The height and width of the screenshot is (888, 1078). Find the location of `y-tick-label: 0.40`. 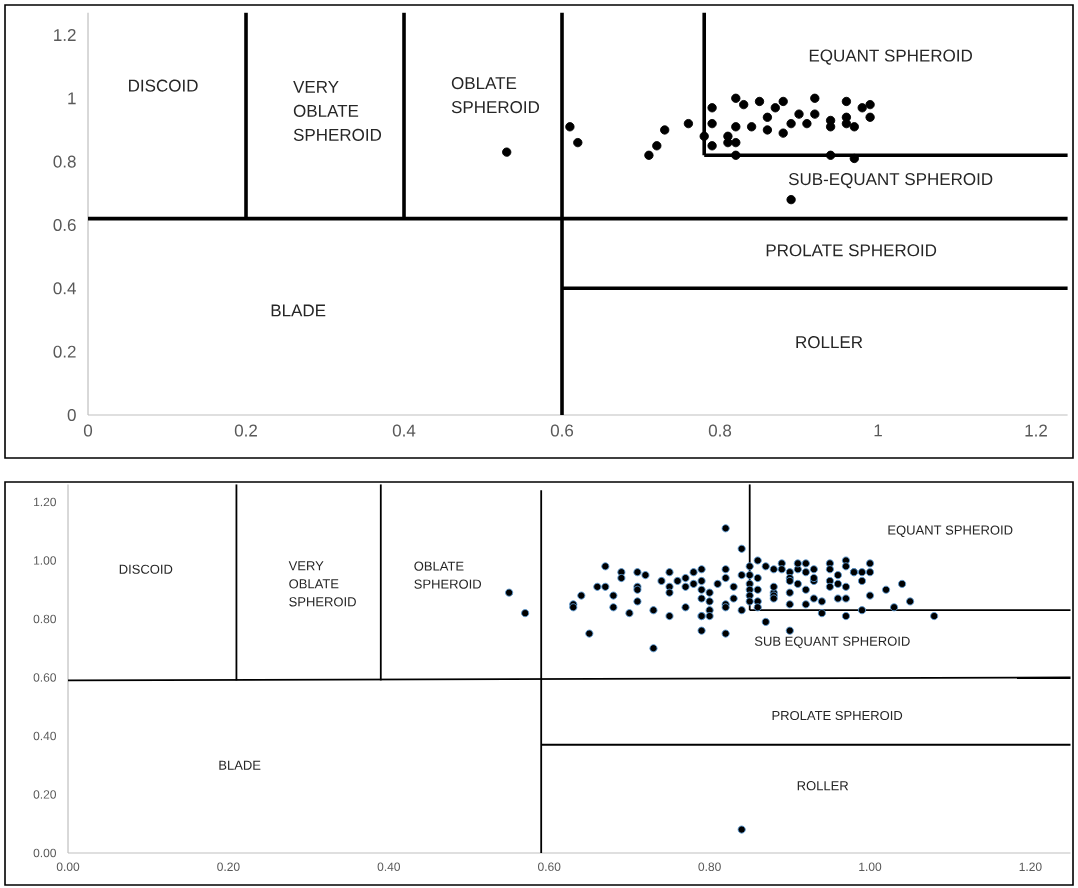

y-tick-label: 0.40 is located at coordinates (45, 736).